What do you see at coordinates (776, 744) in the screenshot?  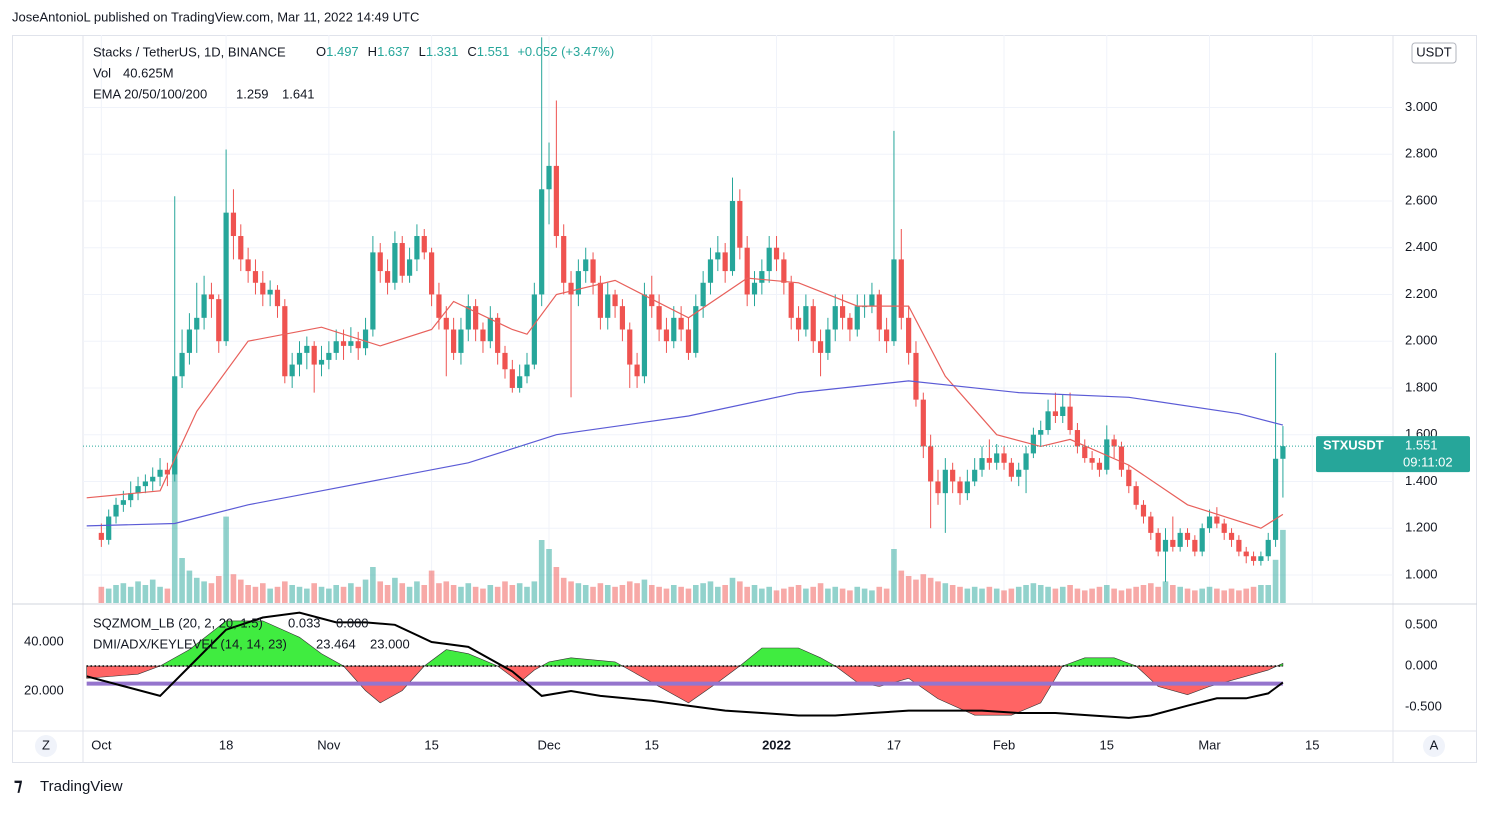 I see `x-tick-label: 2022` at bounding box center [776, 744].